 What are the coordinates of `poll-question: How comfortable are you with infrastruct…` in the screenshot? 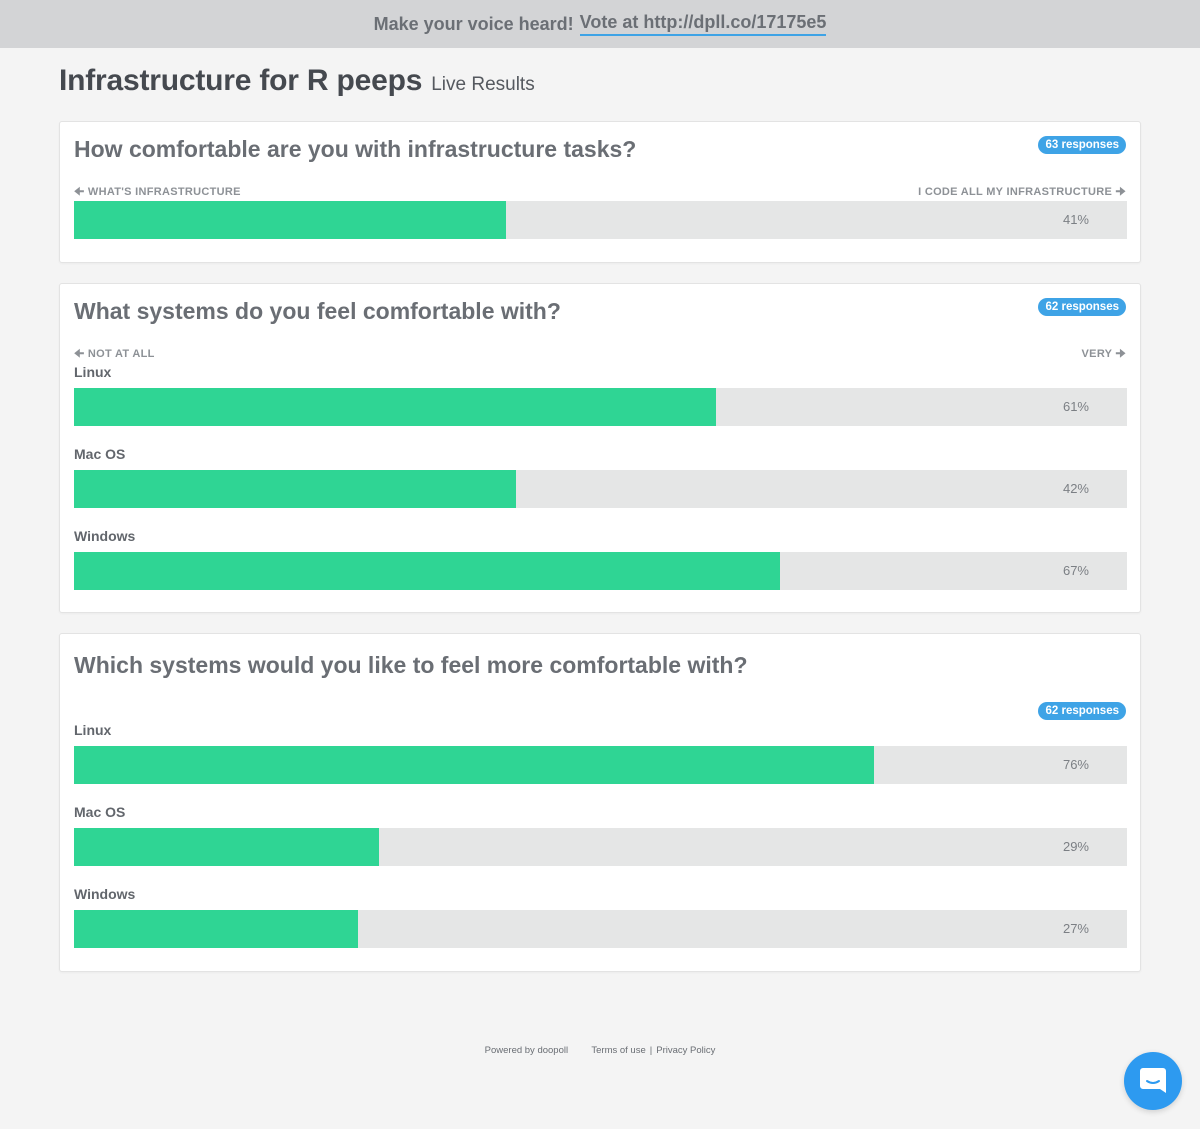 It's located at (355, 149).